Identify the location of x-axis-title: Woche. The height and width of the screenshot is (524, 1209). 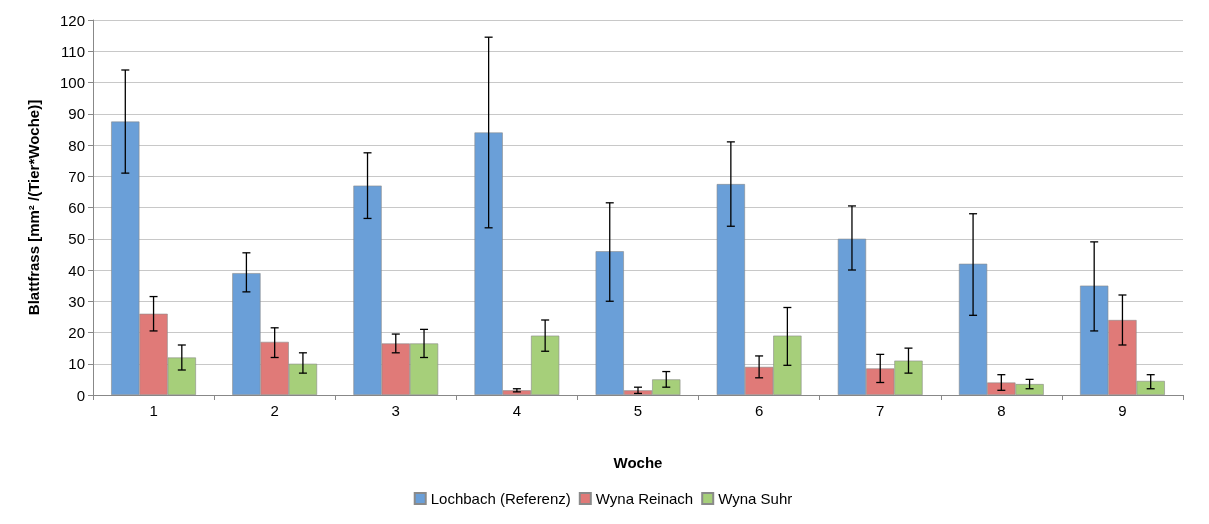
(638, 462).